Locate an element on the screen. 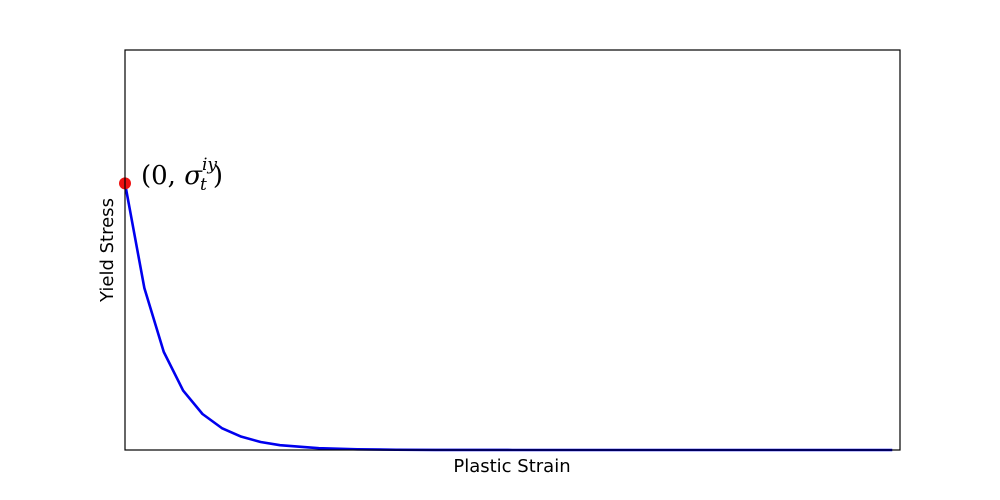  annotation-close: ) is located at coordinates (218, 176).